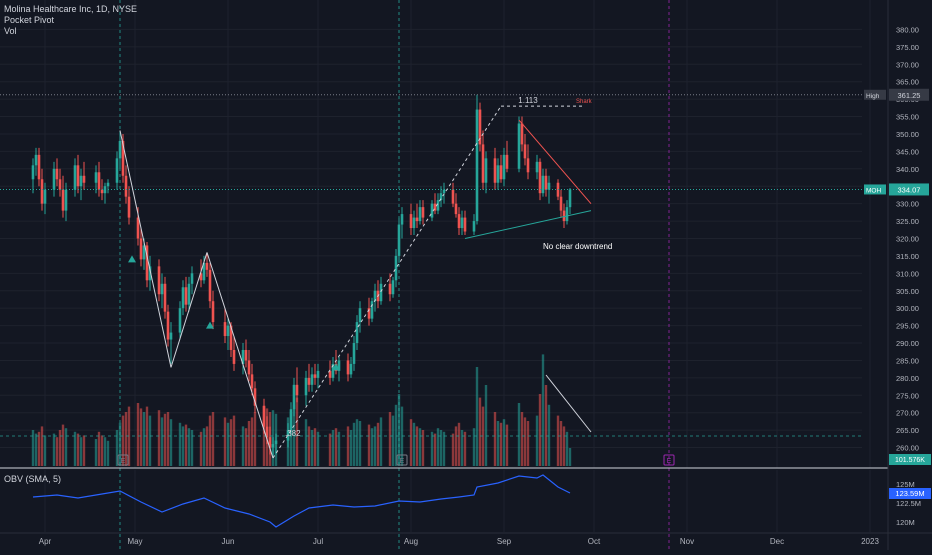 The width and height of the screenshot is (932, 555). Describe the element at coordinates (907, 47) in the screenshot. I see `price-tick-label: 375.00` at that location.